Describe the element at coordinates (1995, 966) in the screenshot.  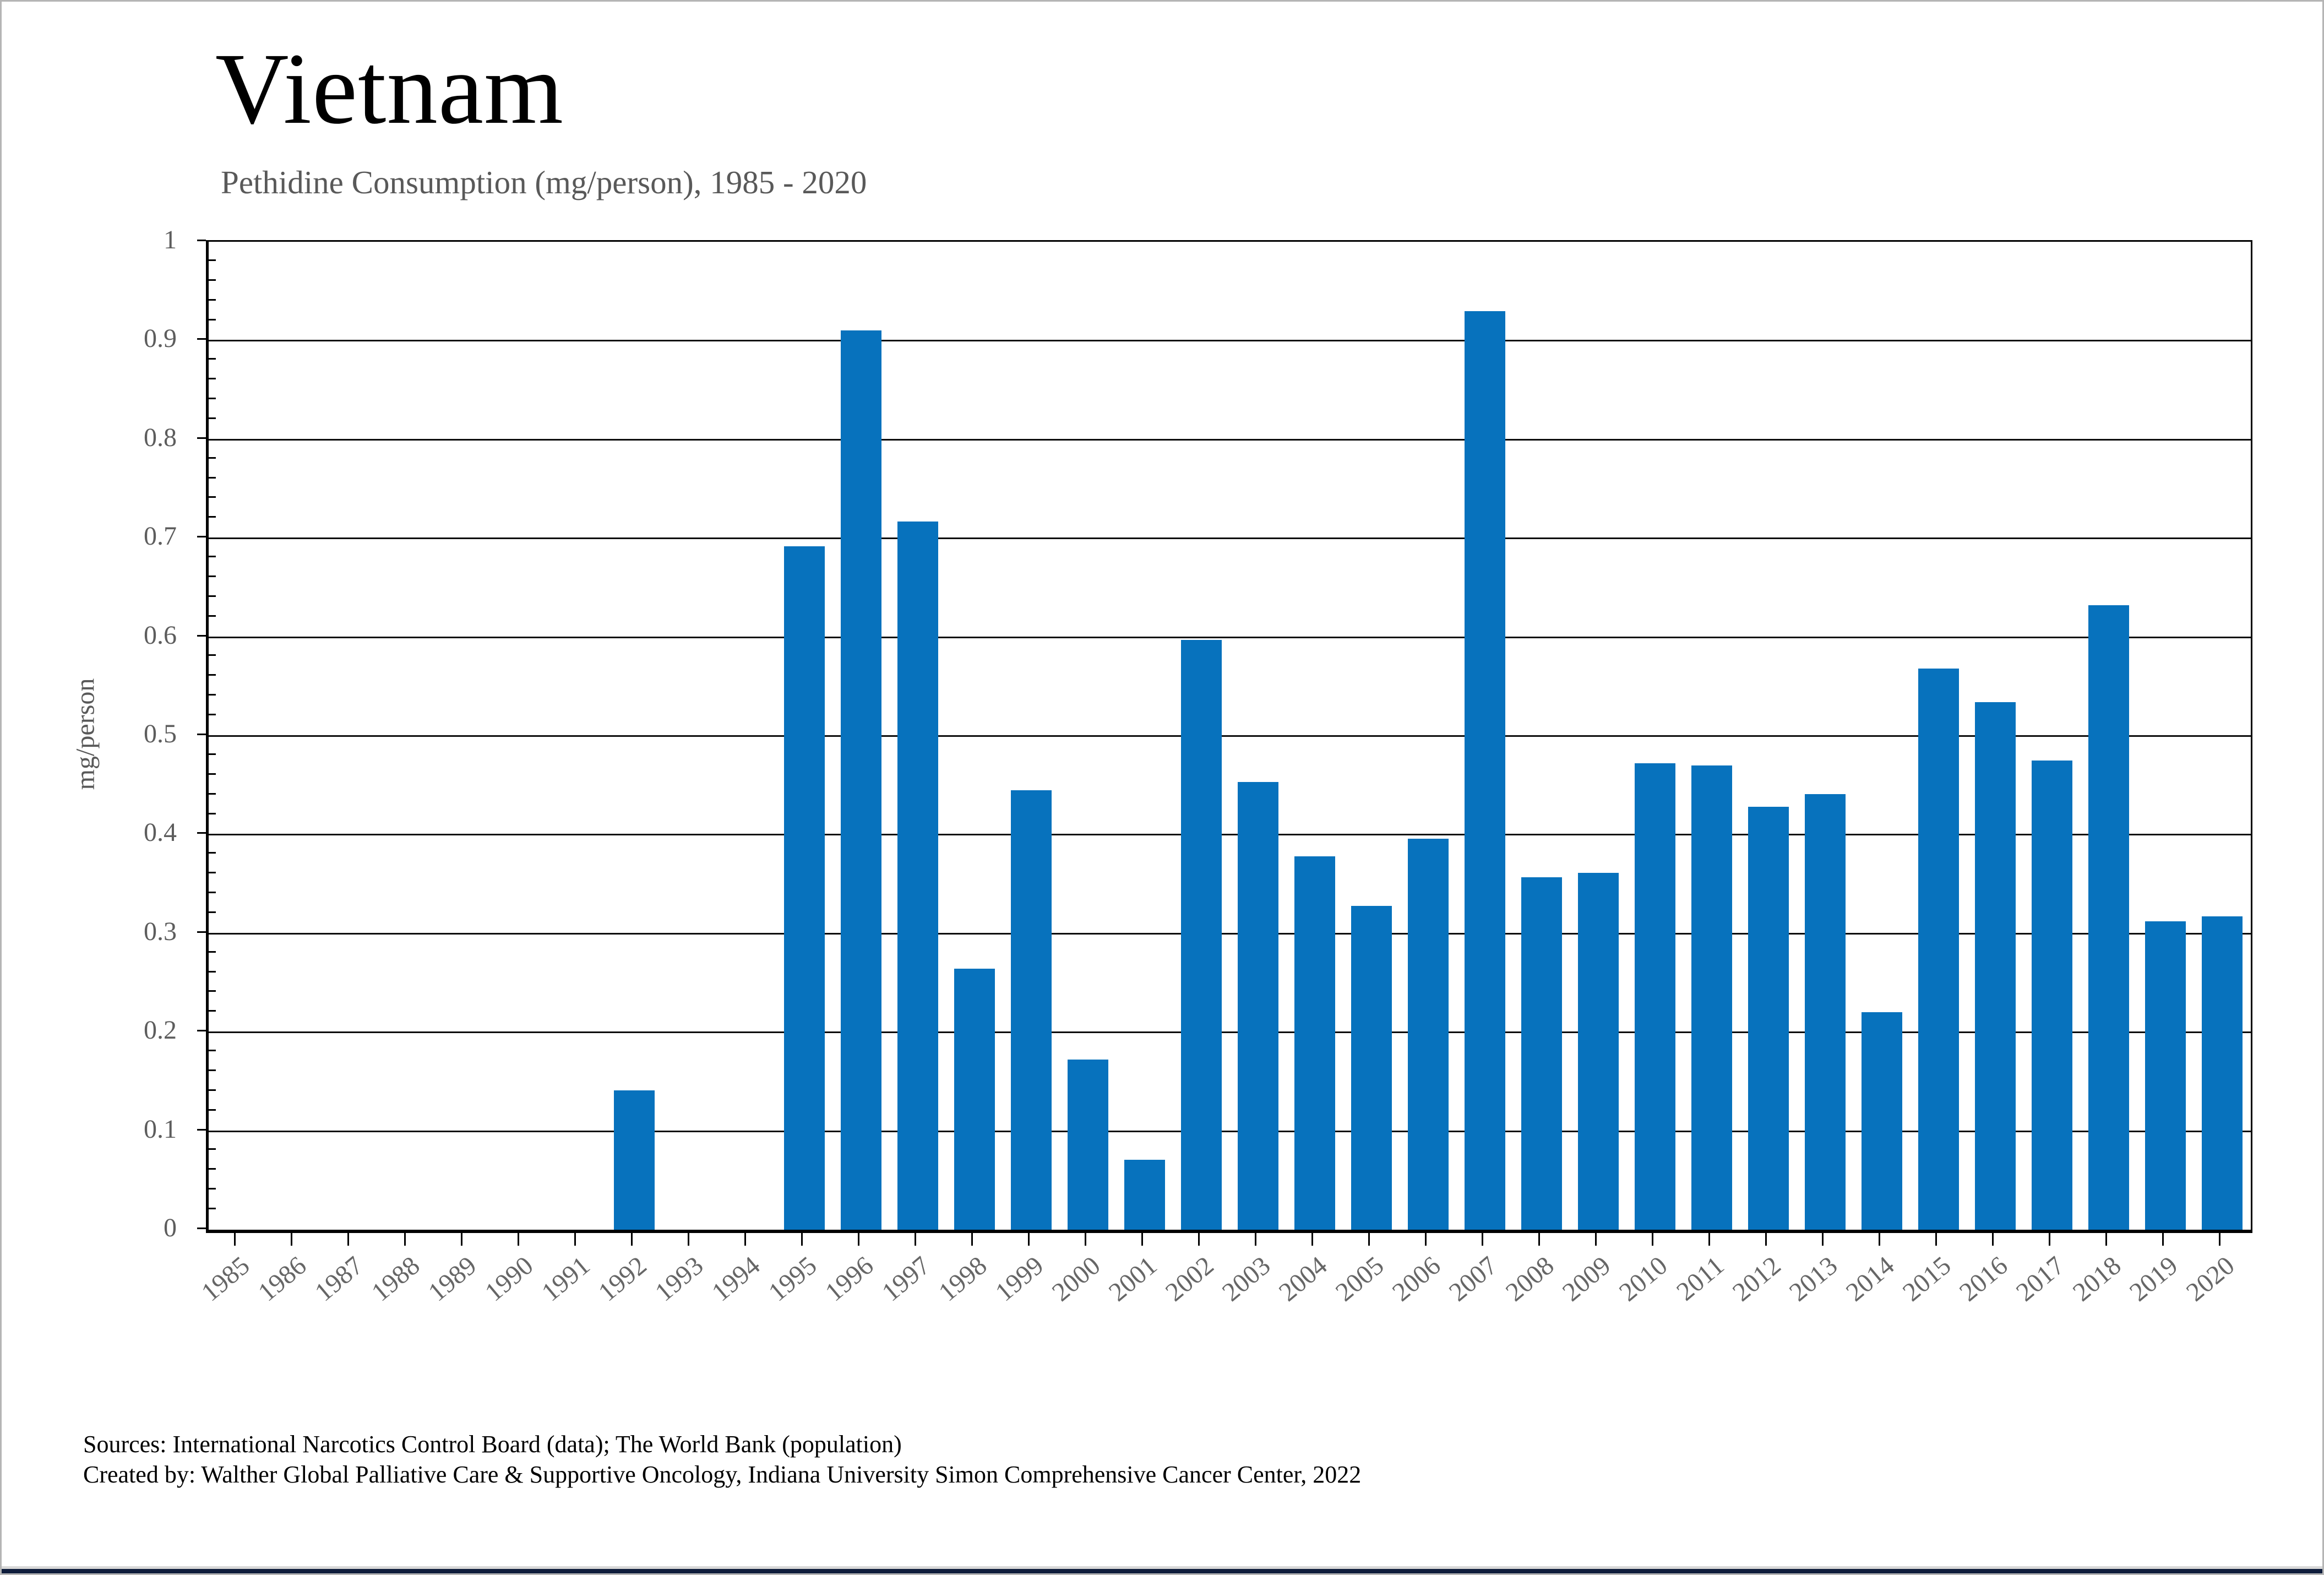
I see `bar-2016` at that location.